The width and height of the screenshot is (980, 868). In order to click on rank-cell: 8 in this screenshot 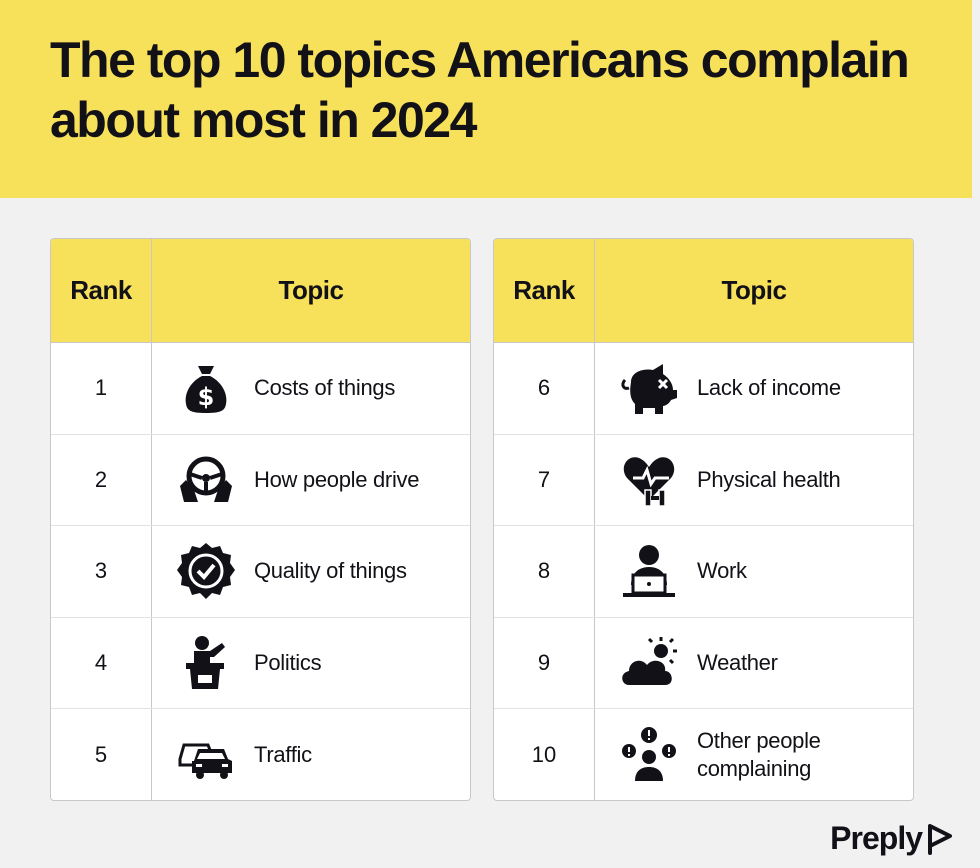, I will do `click(544, 571)`.